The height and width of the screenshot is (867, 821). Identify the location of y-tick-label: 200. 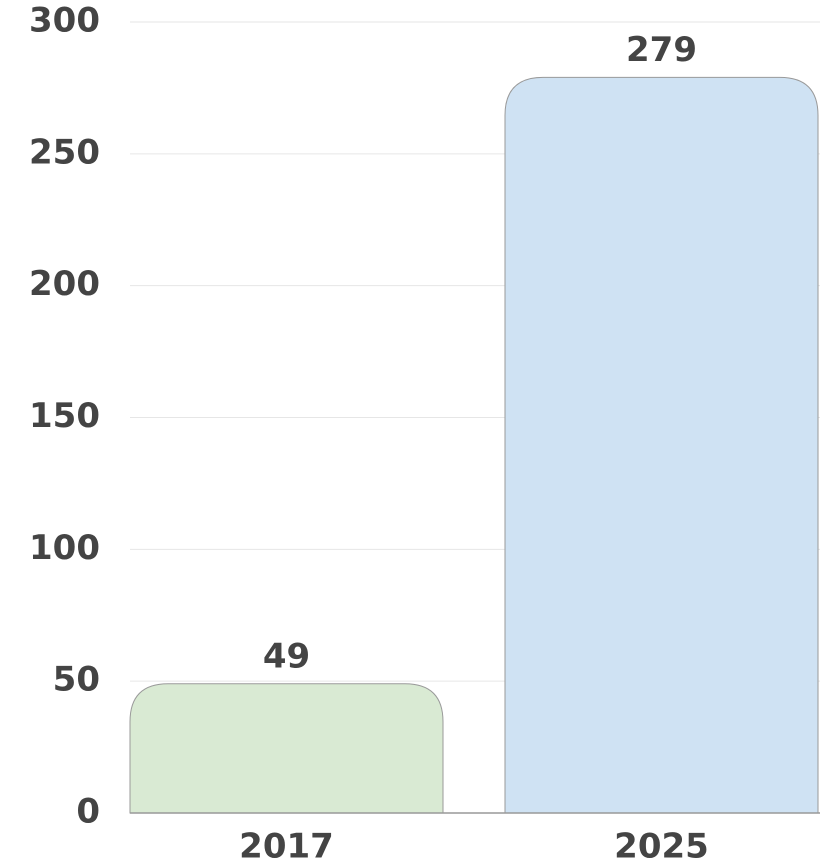
(64, 284).